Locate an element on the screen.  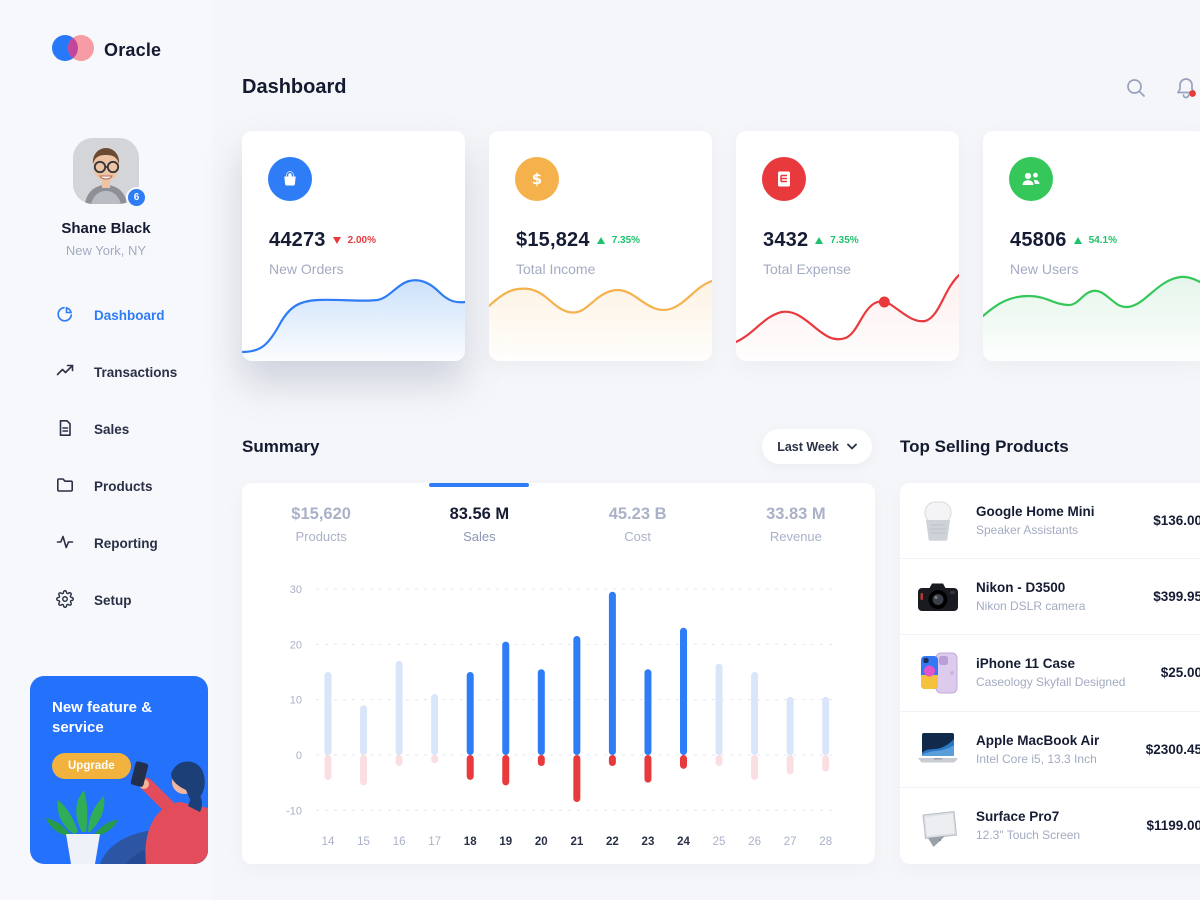
user-name: Shane Black is located at coordinates (106, 228).